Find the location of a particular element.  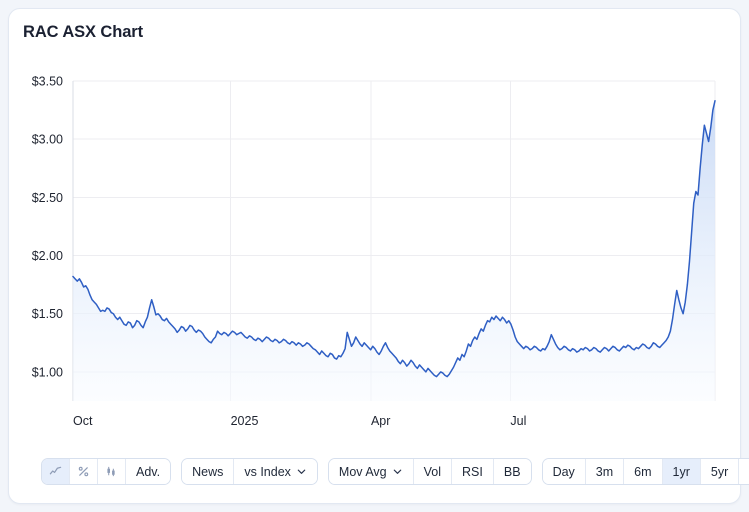

rsi-label: RSI is located at coordinates (472, 471).